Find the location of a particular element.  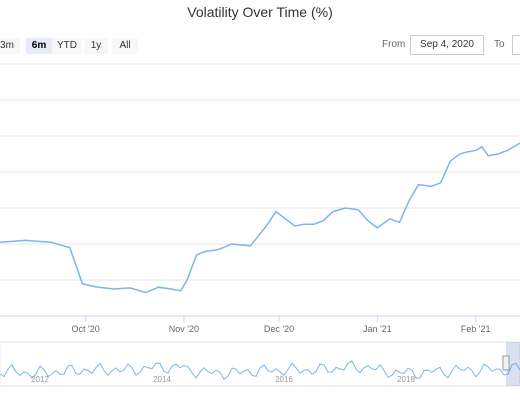

x-tick-label: Dec '20 is located at coordinates (279, 329).